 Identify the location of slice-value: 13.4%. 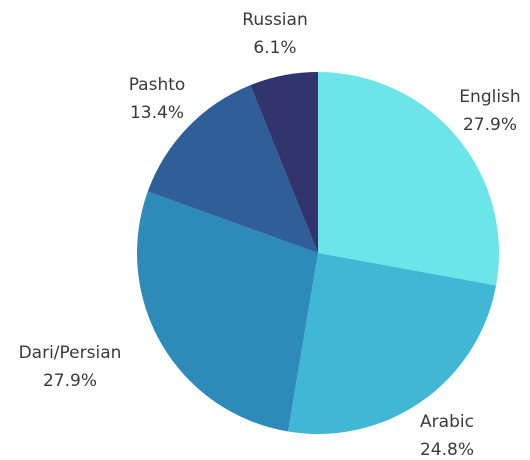
(157, 113).